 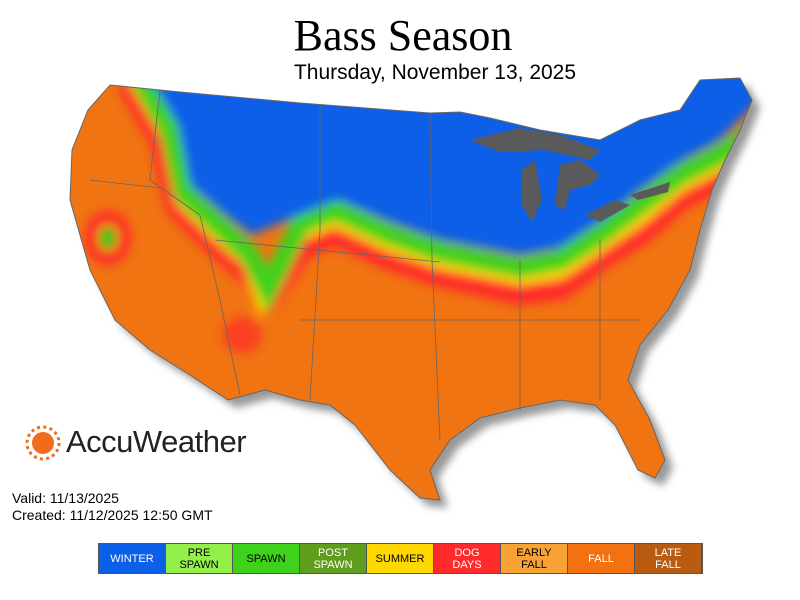 What do you see at coordinates (266, 558) in the screenshot?
I see `legend-item: SPAWN` at bounding box center [266, 558].